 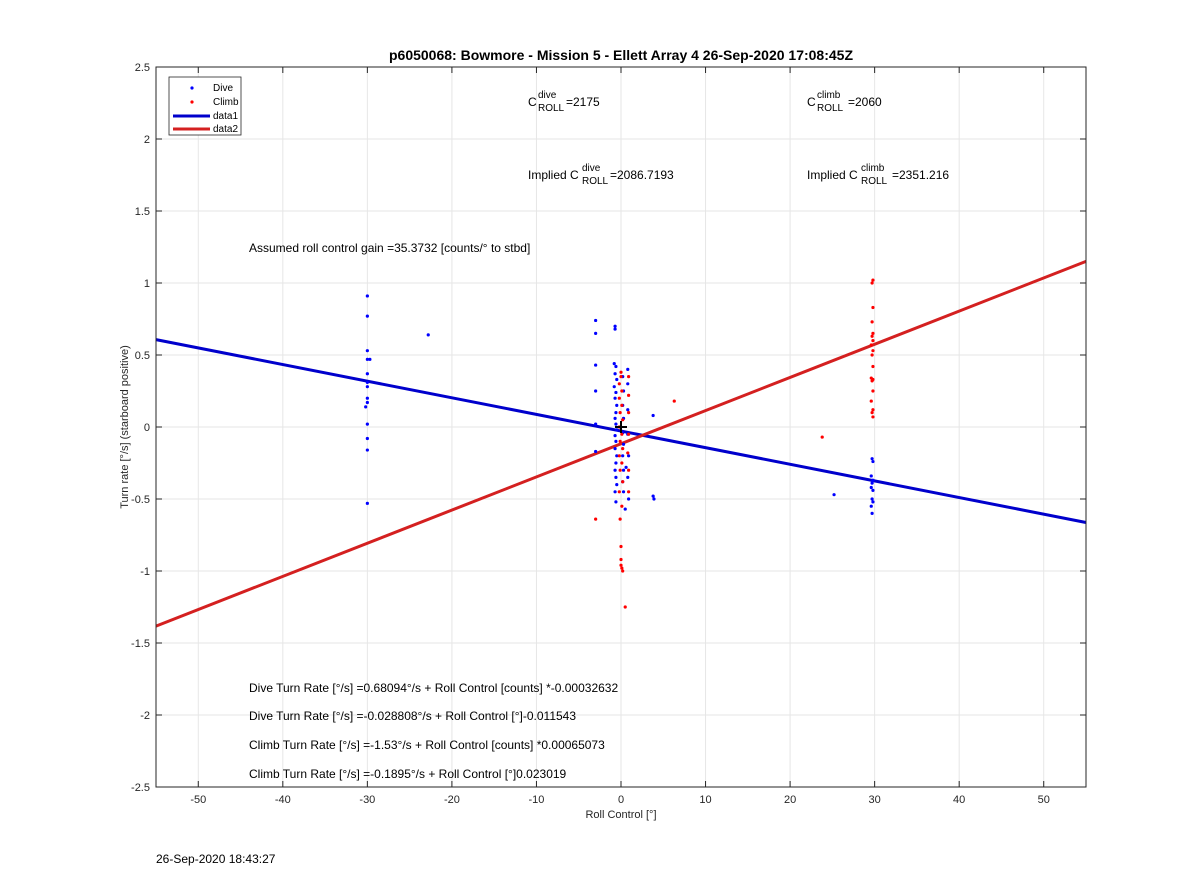 I want to click on c-climb-sub: ROLL, so click(x=830, y=108).